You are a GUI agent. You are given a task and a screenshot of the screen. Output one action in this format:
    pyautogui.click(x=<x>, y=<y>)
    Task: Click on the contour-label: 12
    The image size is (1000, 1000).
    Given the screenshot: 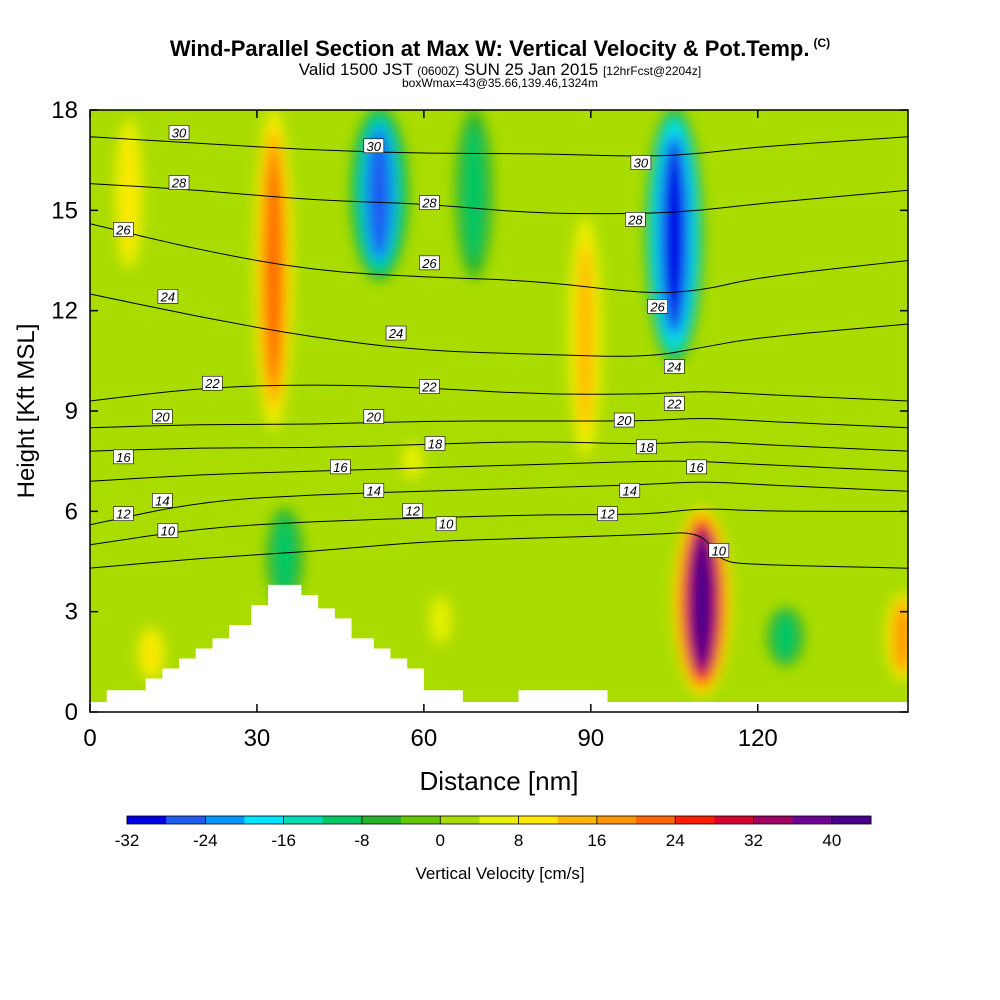 What is the action you would take?
    pyautogui.click(x=607, y=514)
    